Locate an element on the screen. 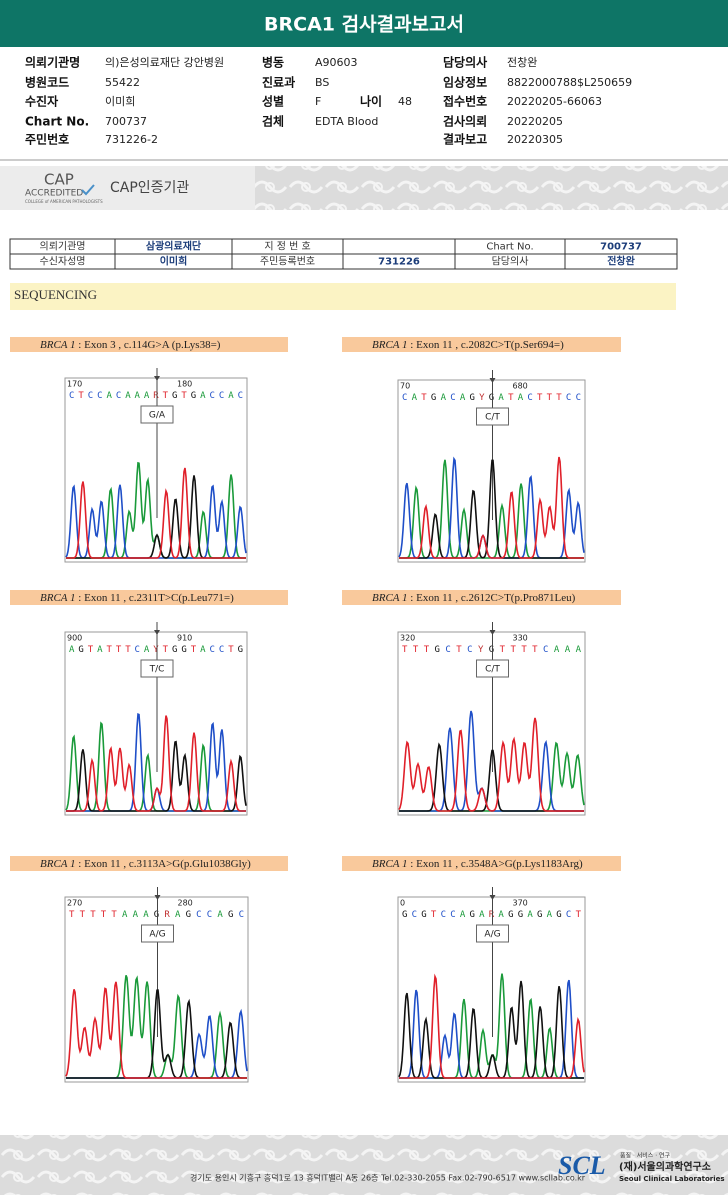 This screenshot has width=728, height=1199. variant: : Exon 11 , c.2311T>C(p.Leu771=) is located at coordinates (155, 598).